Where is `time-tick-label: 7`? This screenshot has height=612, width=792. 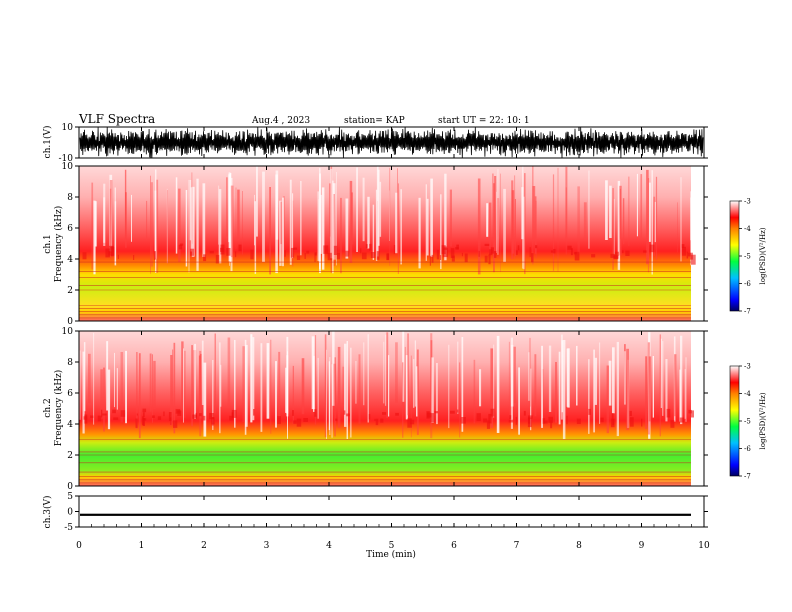
time-tick-label: 7 is located at coordinates (517, 546).